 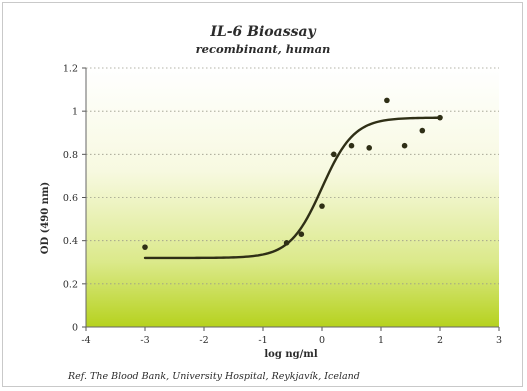 I want to click on chart-subtitle: recombinant, human, so click(x=263, y=49).